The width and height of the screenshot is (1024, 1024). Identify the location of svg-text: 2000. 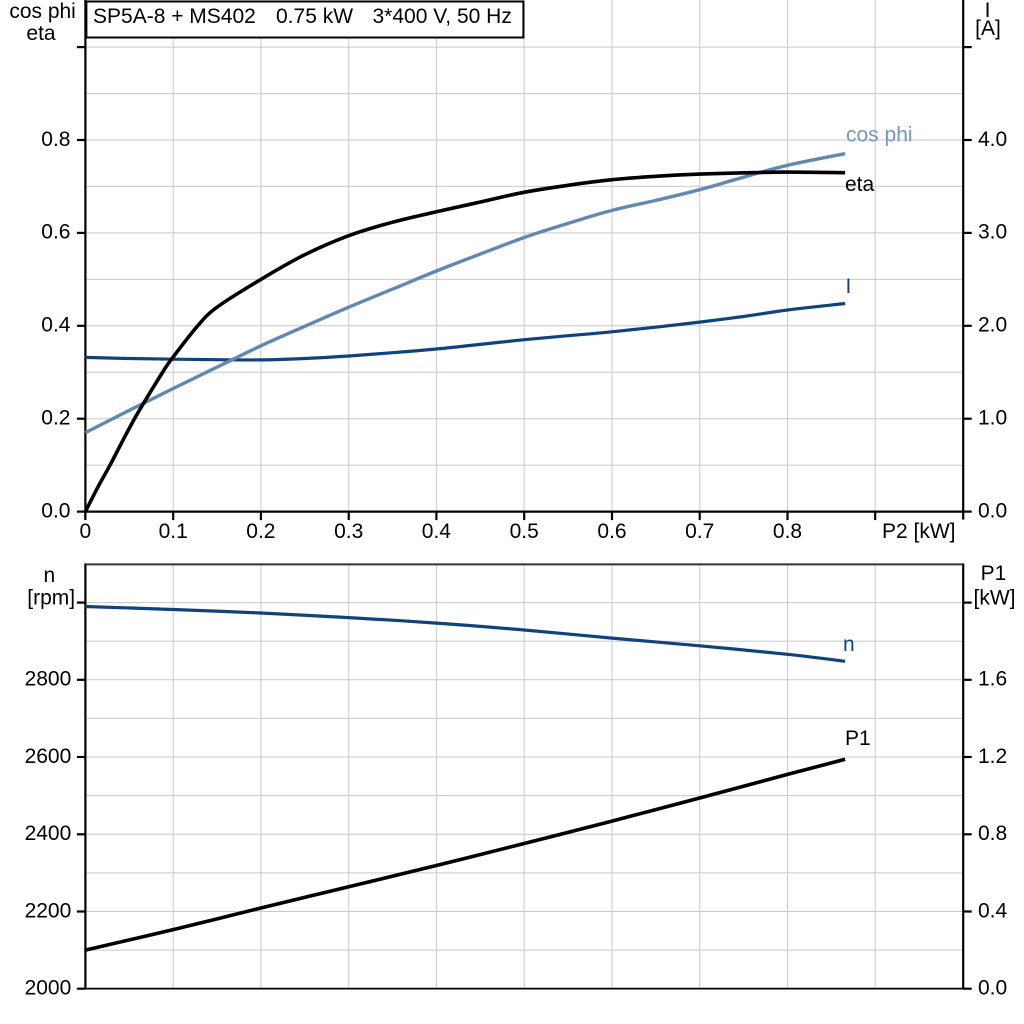
(48, 988).